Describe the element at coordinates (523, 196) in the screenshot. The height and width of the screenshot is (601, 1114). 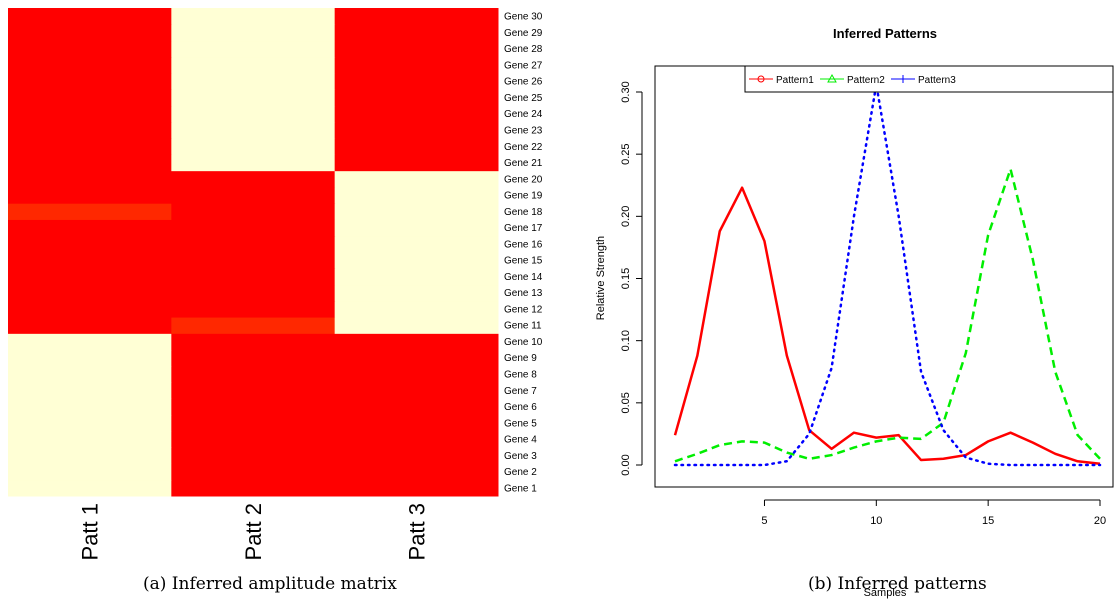
I see `row-label: Gene 19` at that location.